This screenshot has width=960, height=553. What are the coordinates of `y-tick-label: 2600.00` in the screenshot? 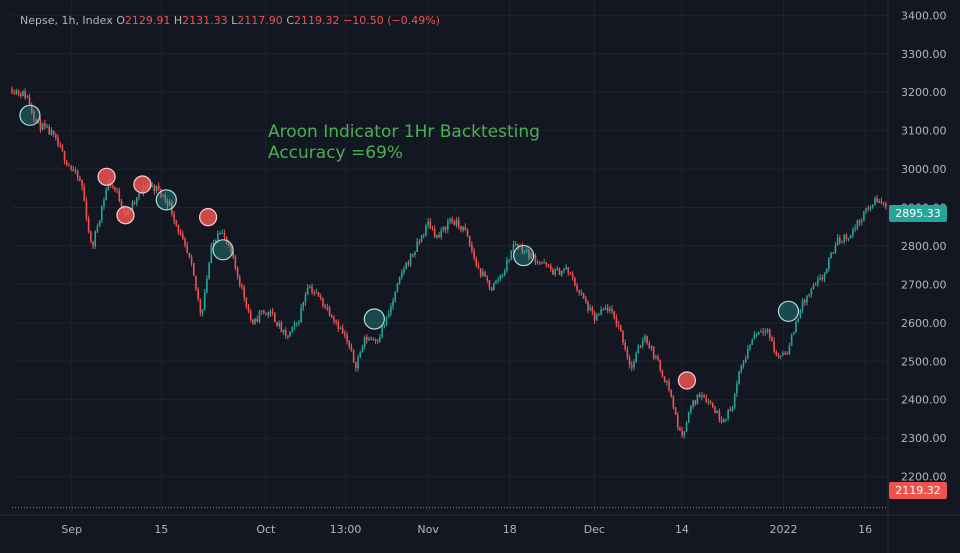 It's located at (924, 323).